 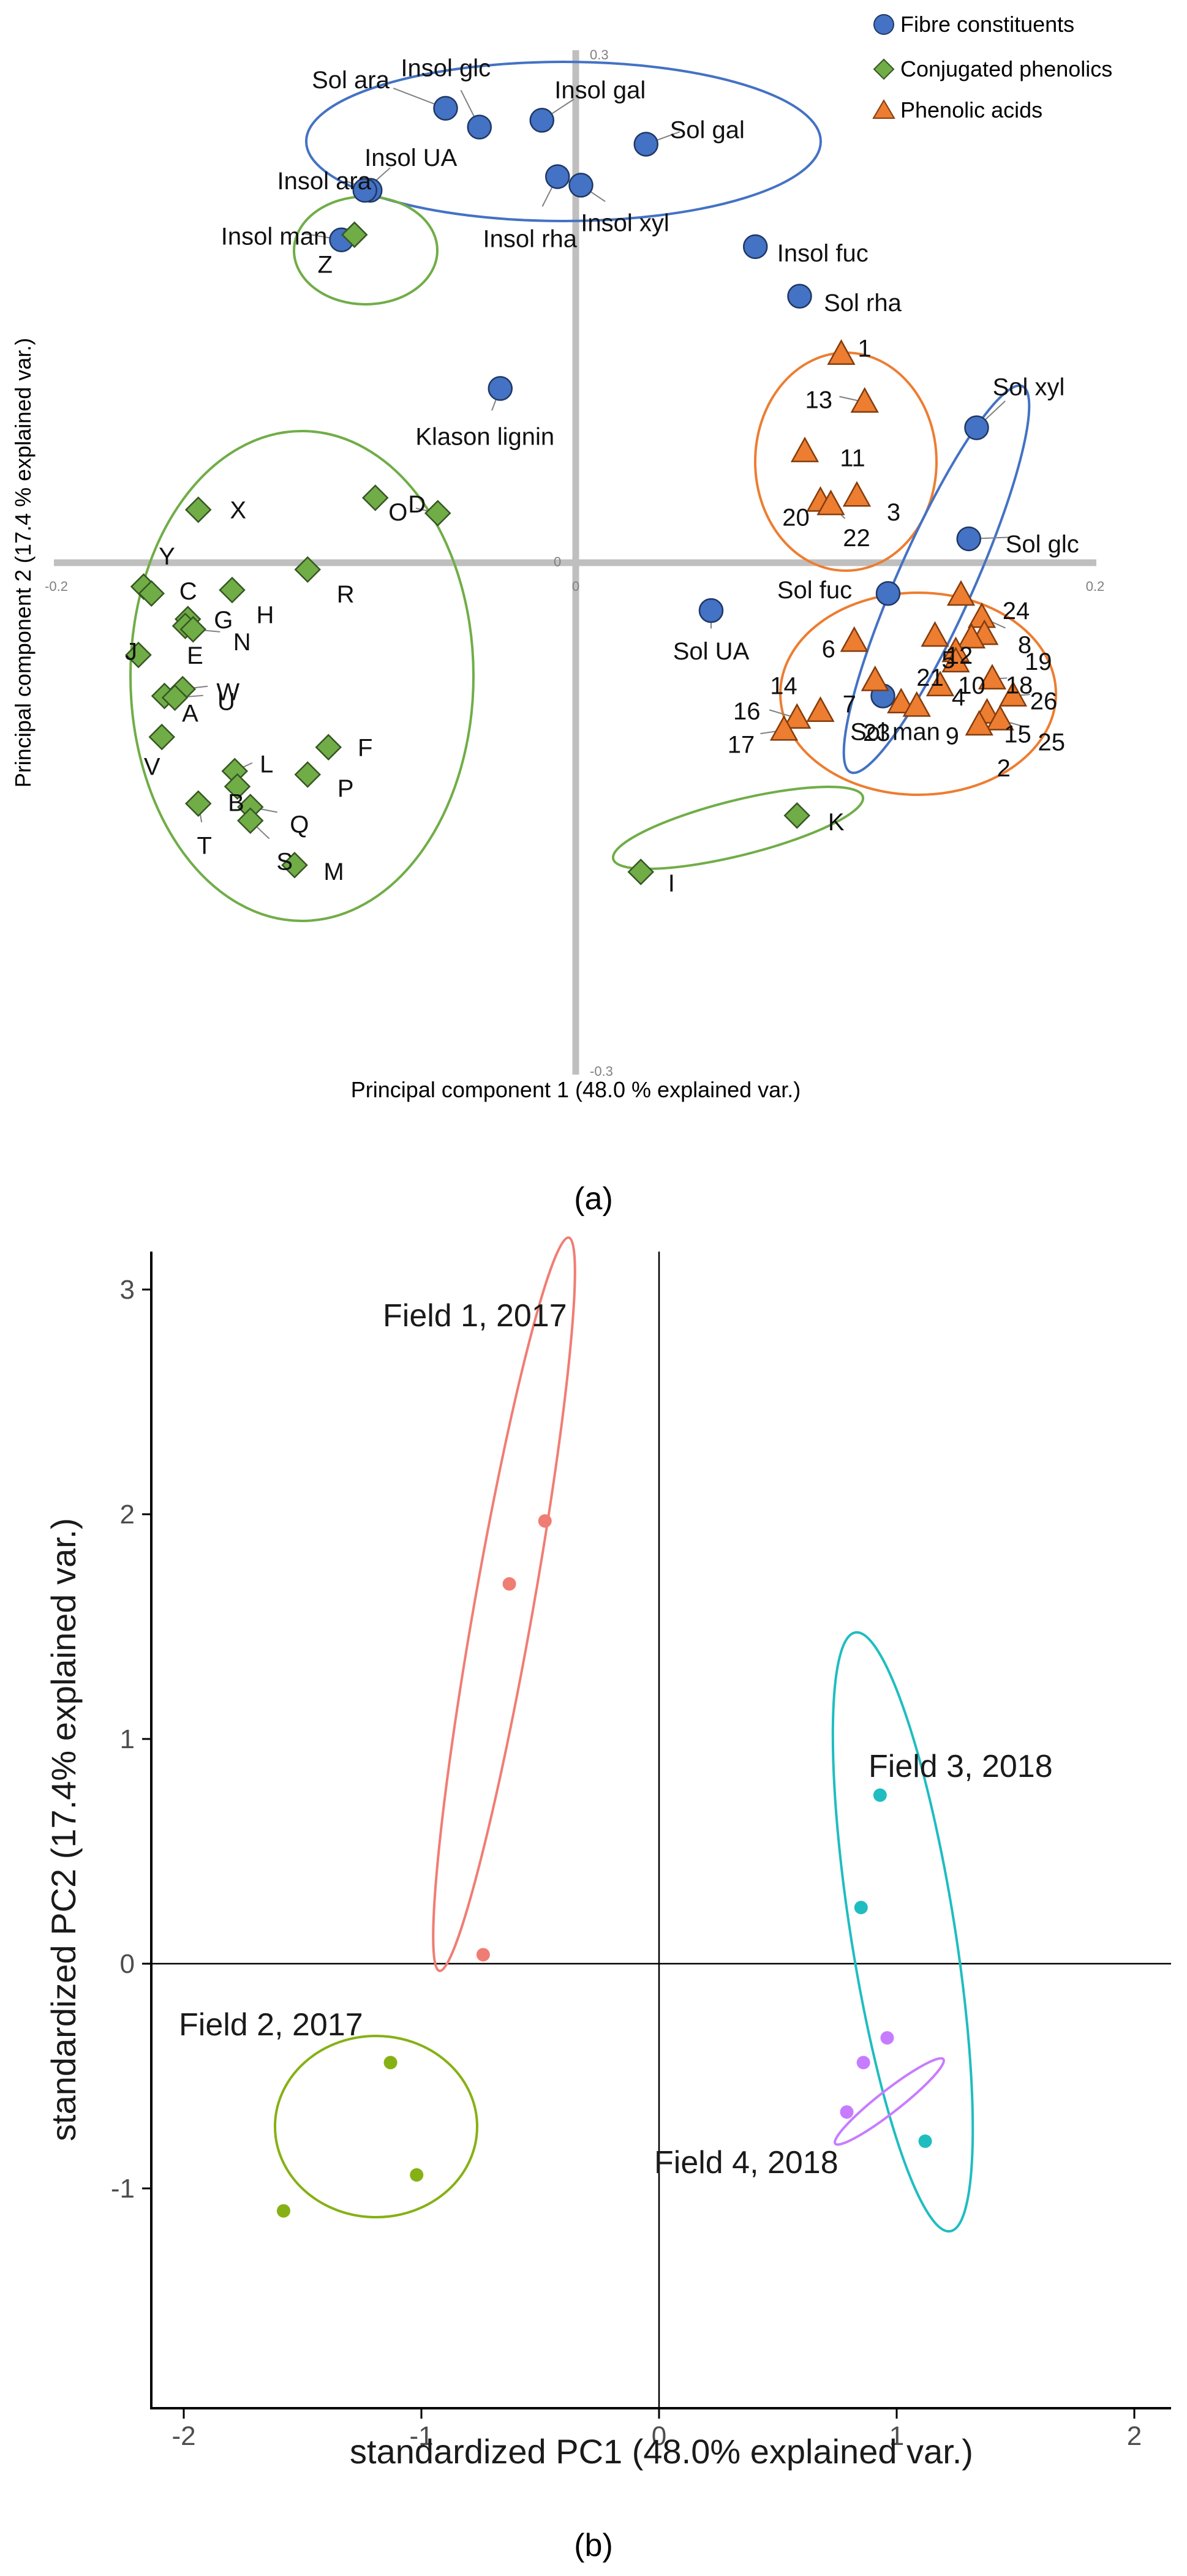 What do you see at coordinates (1004, 769) in the screenshot?
I see `label-phenolic-acids-2: 2` at bounding box center [1004, 769].